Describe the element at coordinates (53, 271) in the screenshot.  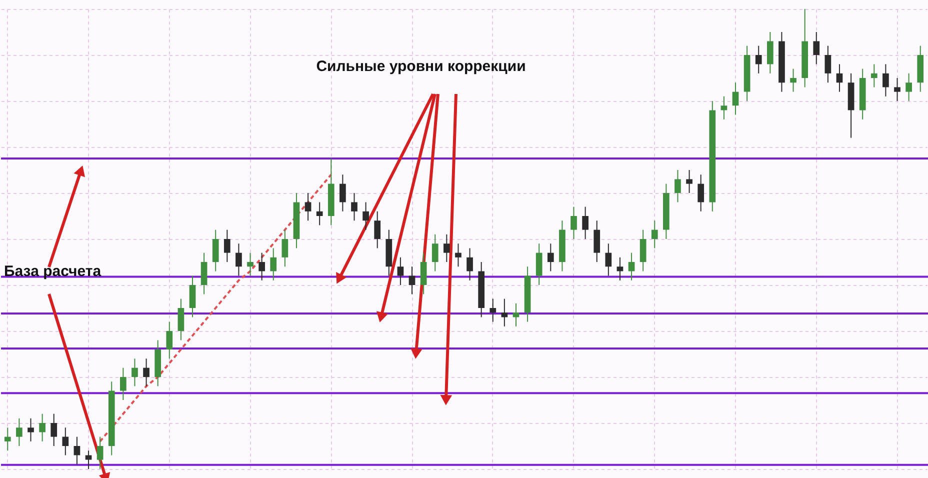
I see `annotation: База расчета` at that location.